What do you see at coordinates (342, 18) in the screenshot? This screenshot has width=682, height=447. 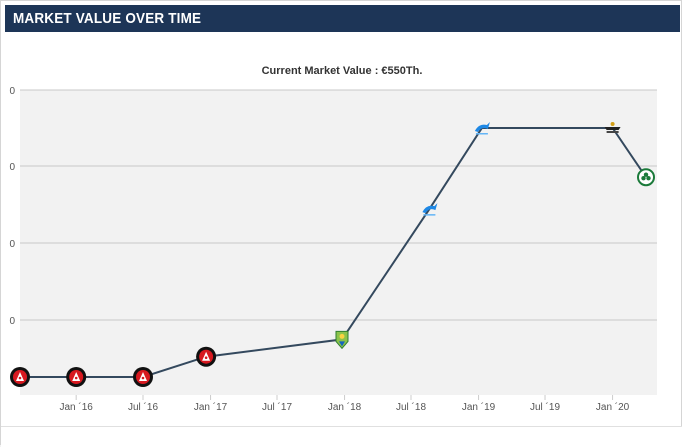 I see `panel-header: MARKET VALUE OVER TIME` at bounding box center [342, 18].